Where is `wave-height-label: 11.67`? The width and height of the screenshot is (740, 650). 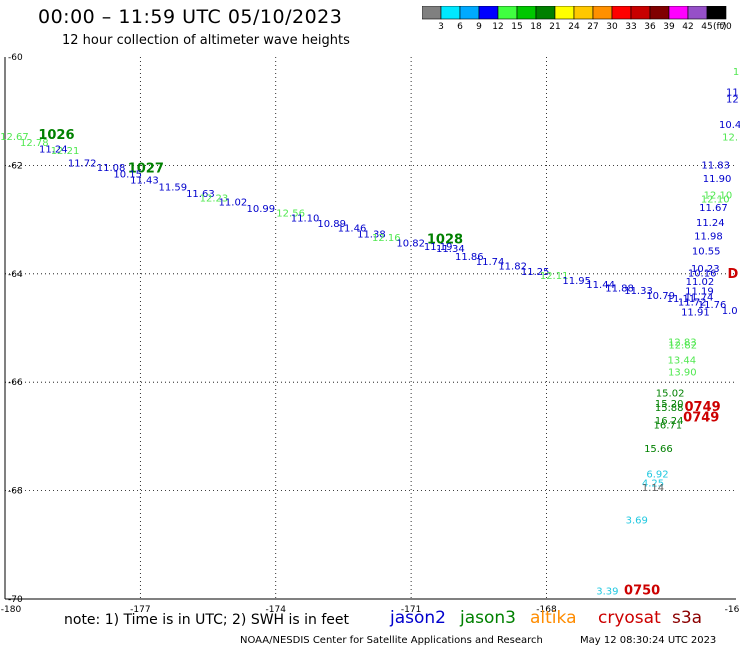 wave-height-label: 11.67 is located at coordinates (713, 208).